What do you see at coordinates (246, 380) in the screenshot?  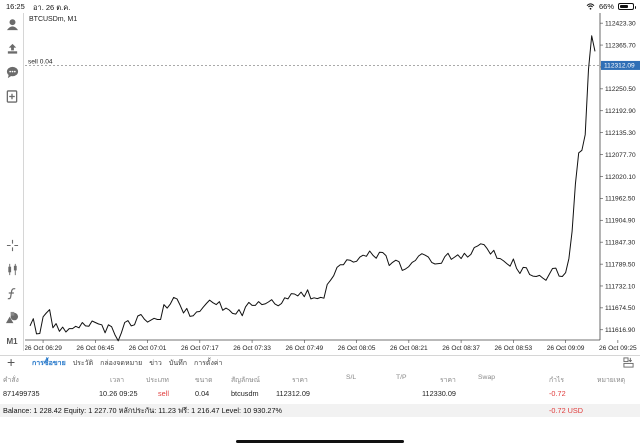 I see `col-symbol: สัญลักษณ์` at bounding box center [246, 380].